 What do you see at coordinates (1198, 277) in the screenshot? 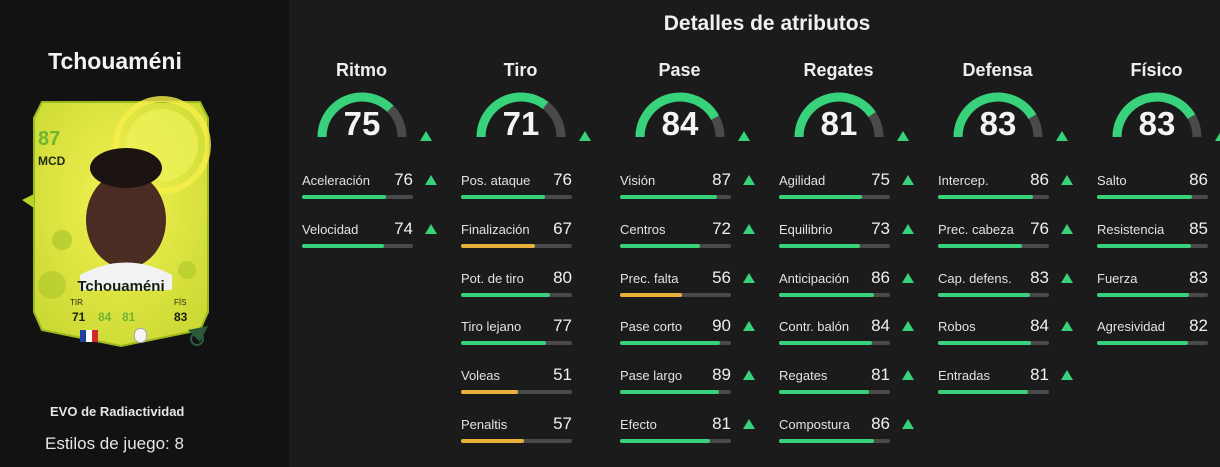
I see `stat-value: 83` at bounding box center [1198, 277].